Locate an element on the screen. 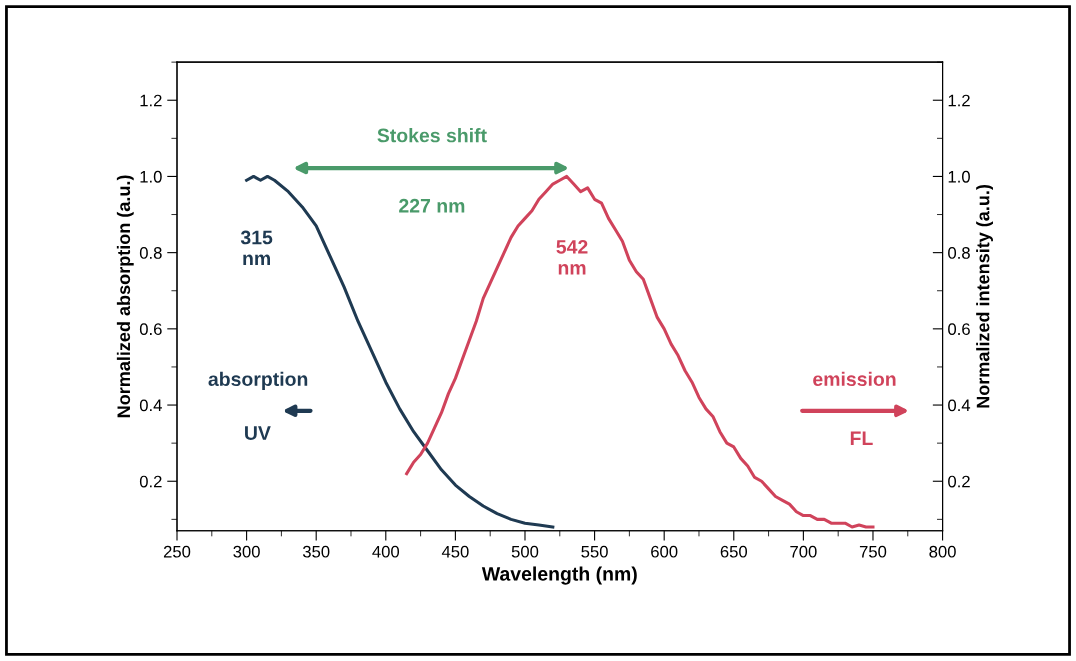 The height and width of the screenshot is (661, 1076). y-axis-title: Normalized absorption (a.u.) is located at coordinates (125, 296).